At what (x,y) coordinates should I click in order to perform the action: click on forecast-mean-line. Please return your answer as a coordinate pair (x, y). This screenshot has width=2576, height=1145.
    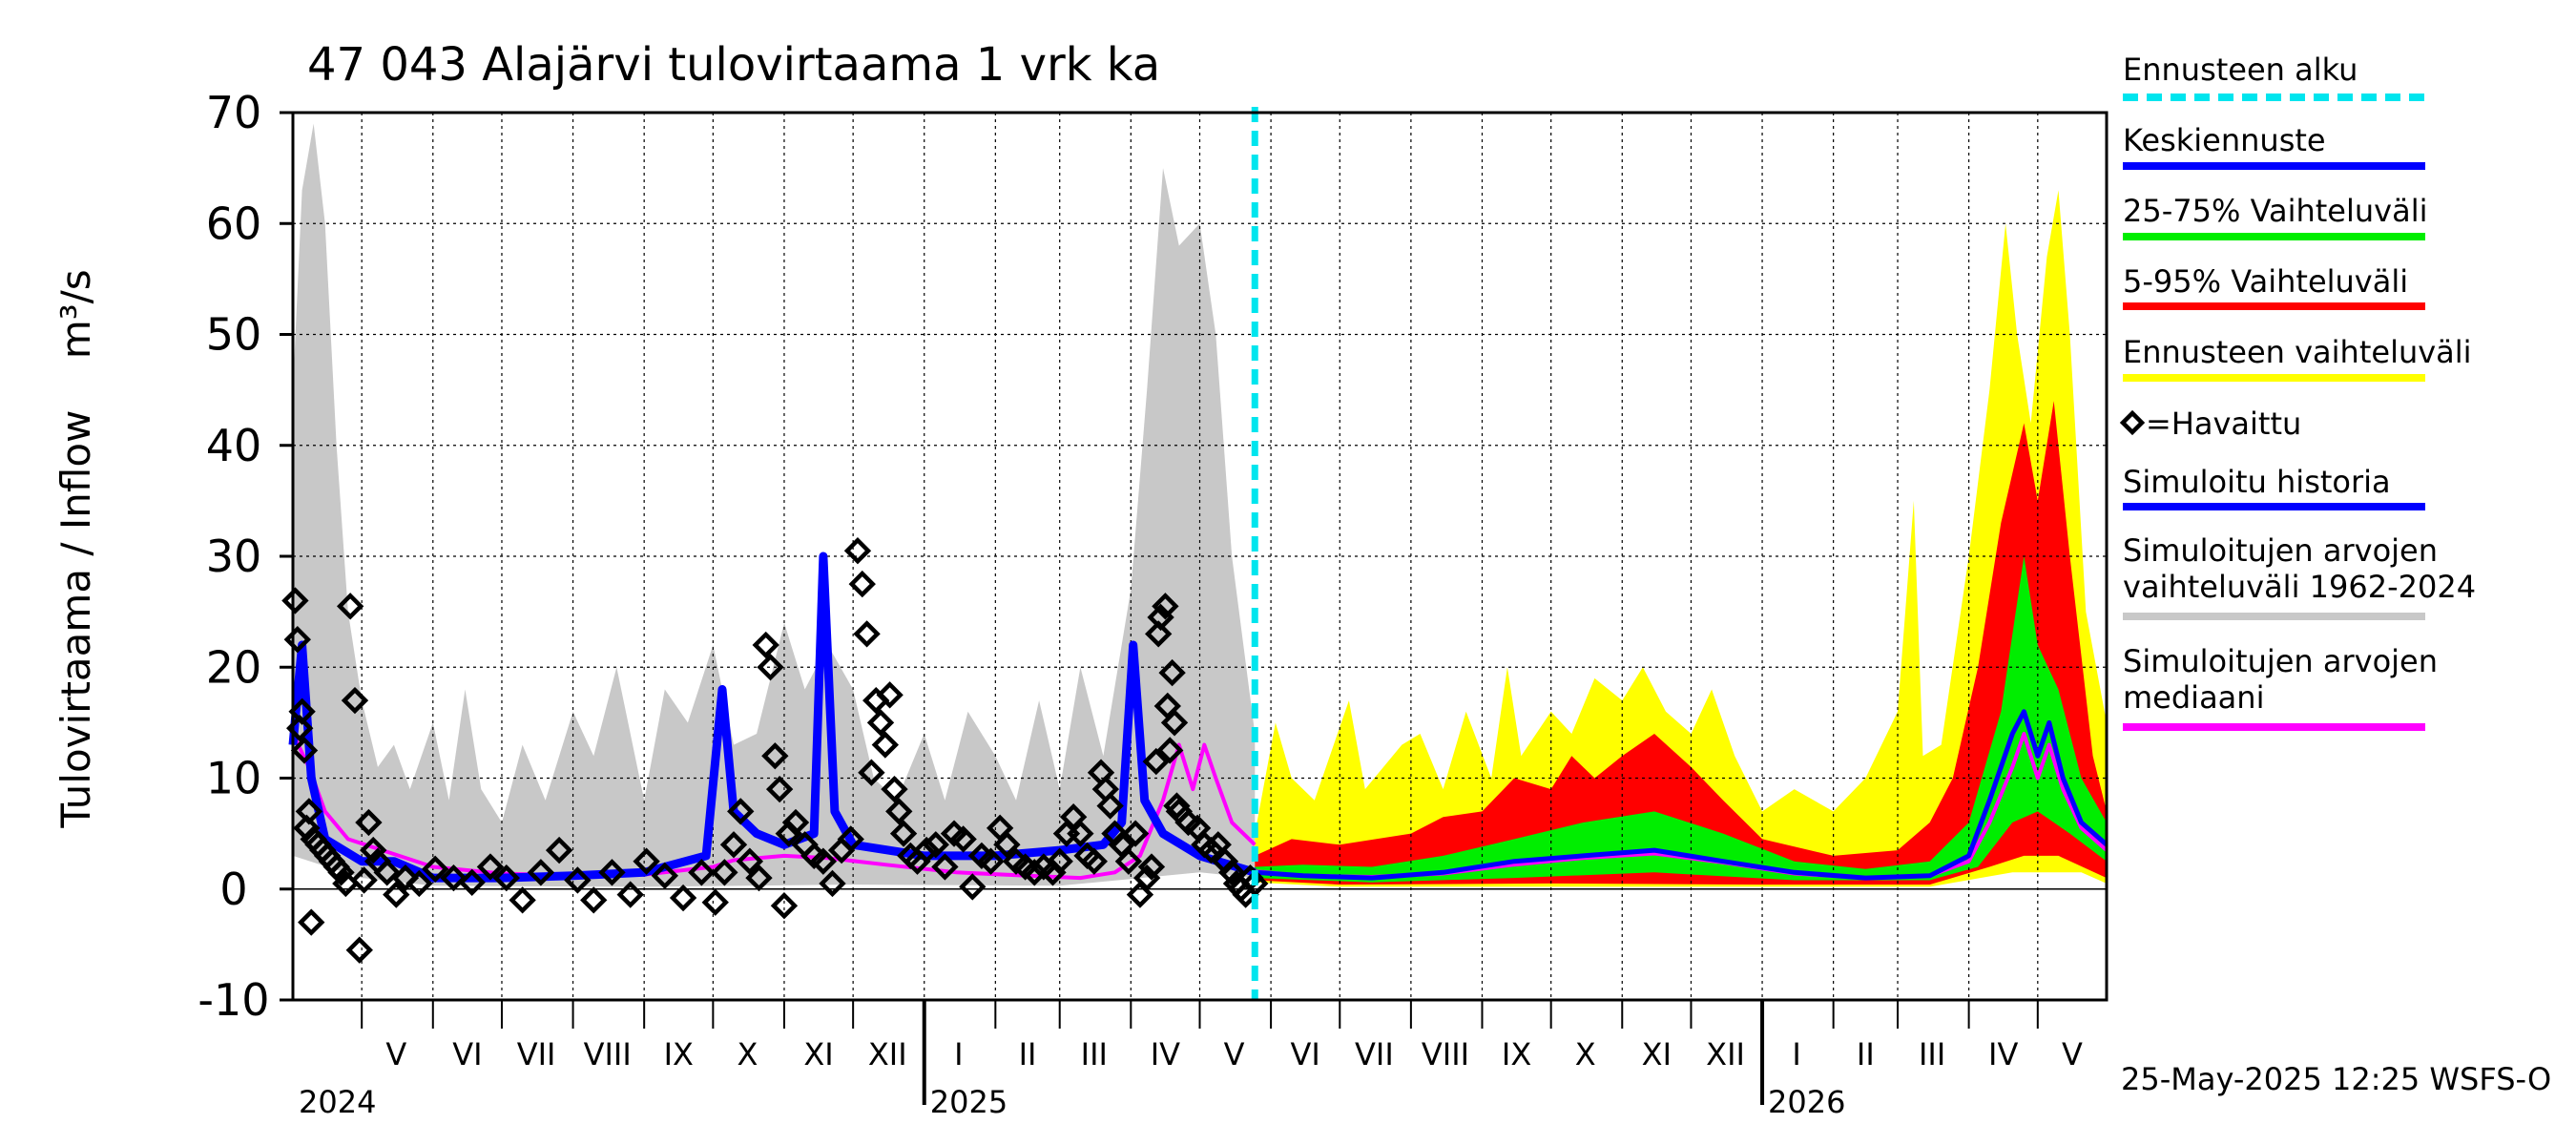
    Looking at the image, I should click on (1682, 795).